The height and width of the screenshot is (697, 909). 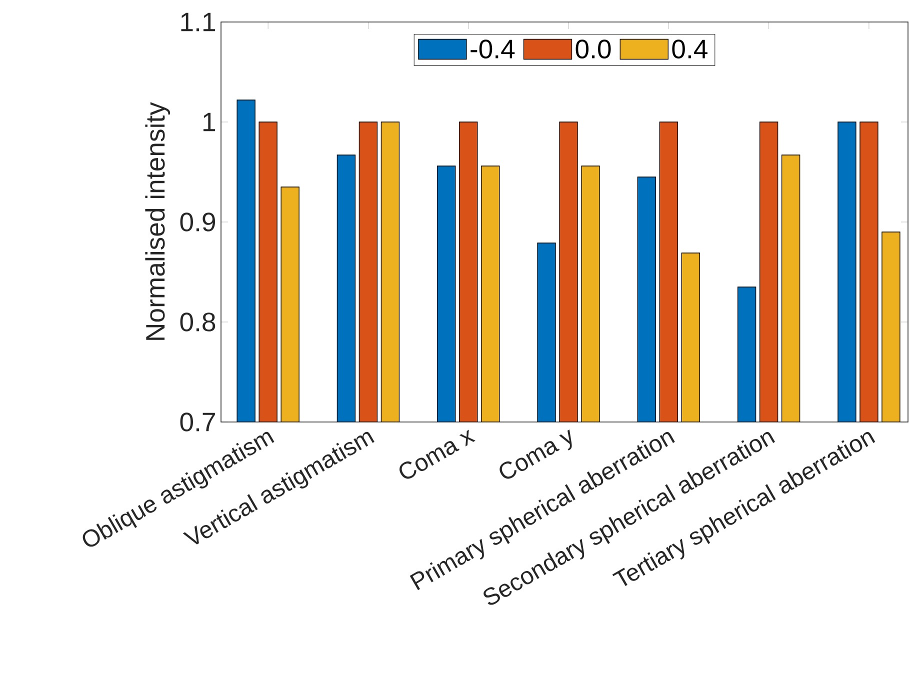 I want to click on y-axis-title: Normalised intensity, so click(x=157, y=221).